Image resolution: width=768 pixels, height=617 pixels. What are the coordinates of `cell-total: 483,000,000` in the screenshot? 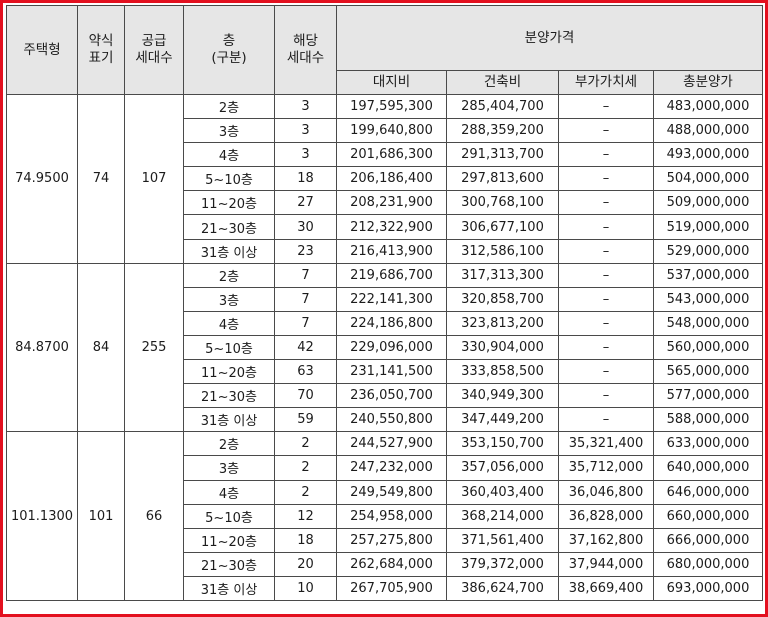 It's located at (708, 106).